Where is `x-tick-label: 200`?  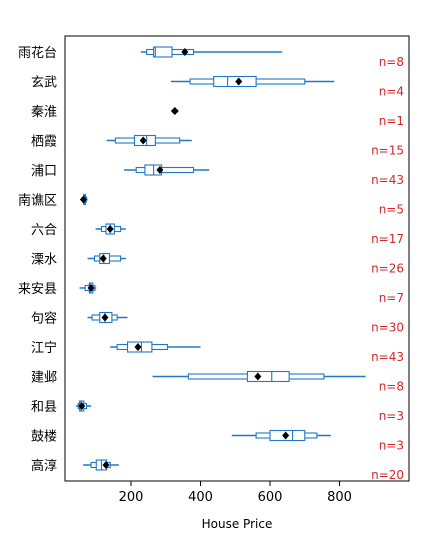
x-tick-label: 200 is located at coordinates (131, 497).